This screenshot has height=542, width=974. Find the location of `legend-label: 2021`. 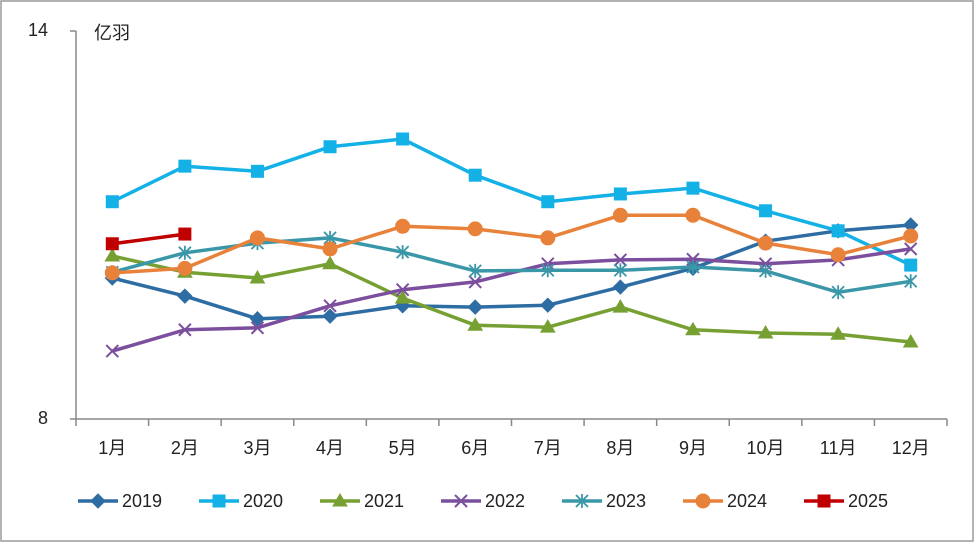

legend-label: 2021 is located at coordinates (384, 501).